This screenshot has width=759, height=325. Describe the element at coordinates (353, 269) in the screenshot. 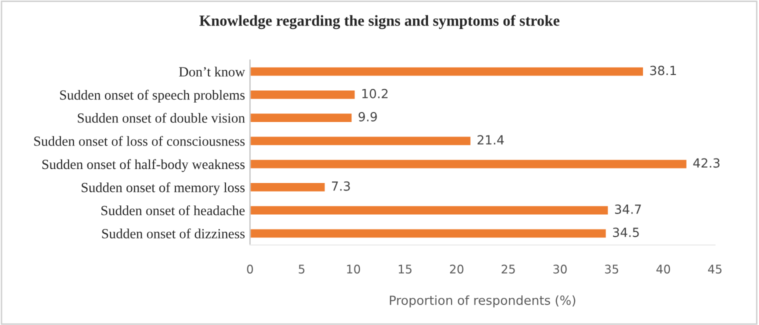

I see `x-tick-label: 10` at that location.